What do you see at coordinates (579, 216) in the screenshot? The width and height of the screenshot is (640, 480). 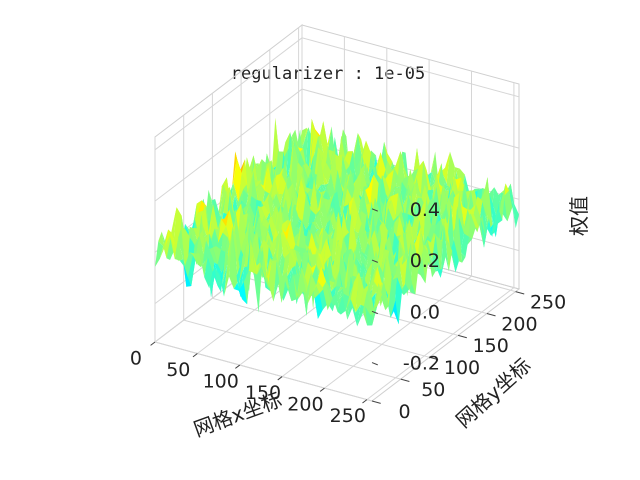 I see `z-axis-label: 权值` at bounding box center [579, 216].